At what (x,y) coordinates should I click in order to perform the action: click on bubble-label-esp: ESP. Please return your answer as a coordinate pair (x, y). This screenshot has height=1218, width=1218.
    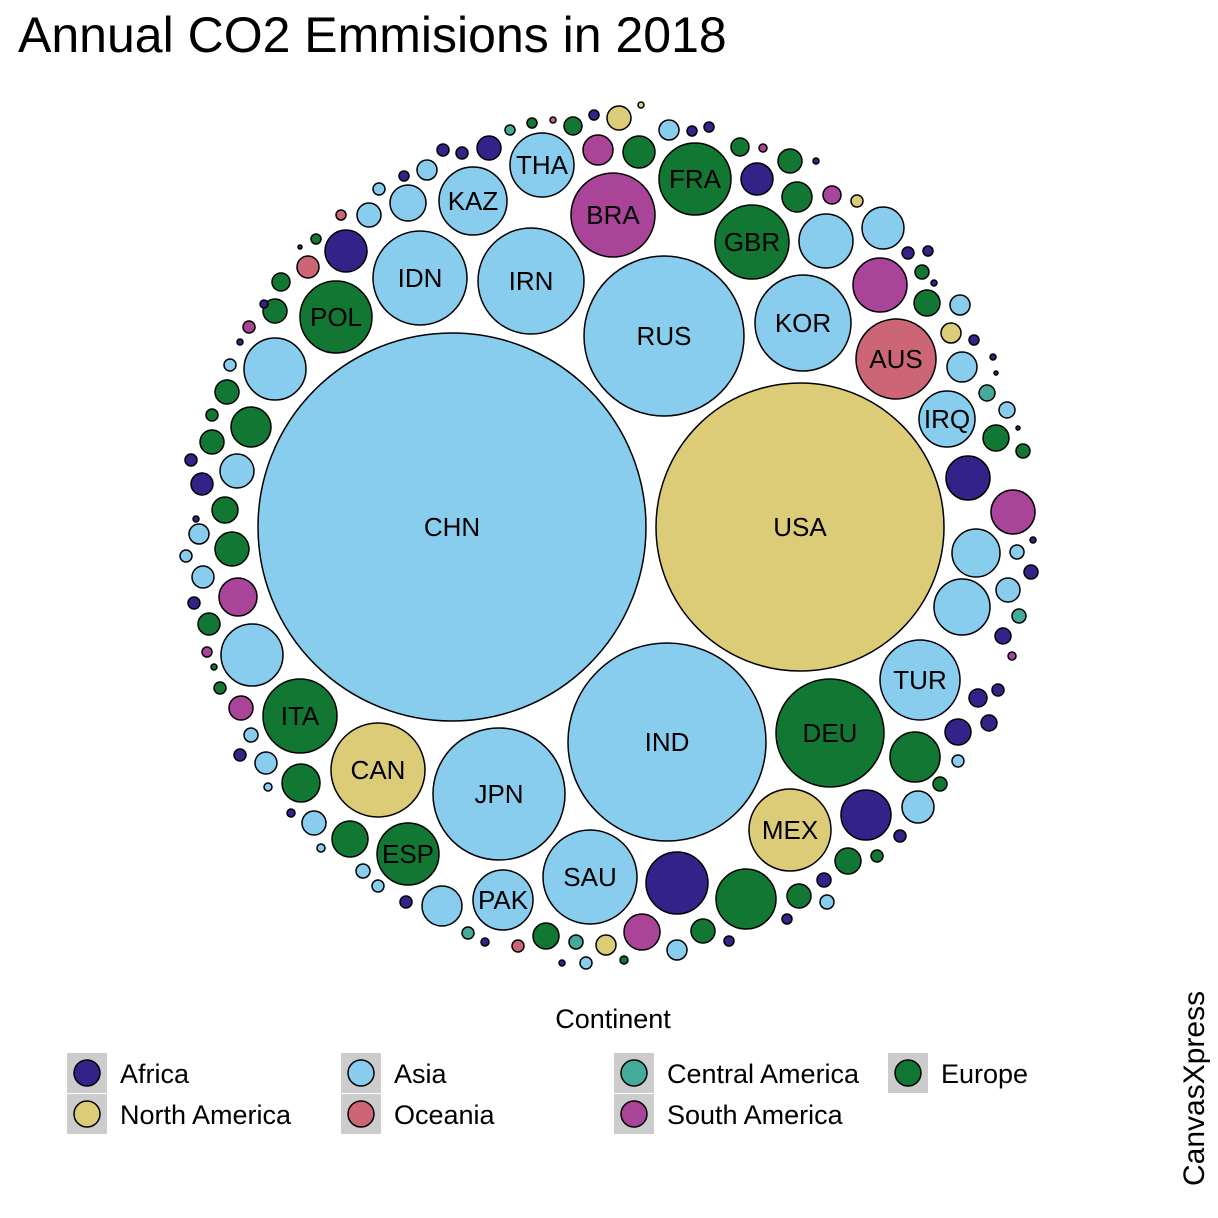
    Looking at the image, I should click on (408, 854).